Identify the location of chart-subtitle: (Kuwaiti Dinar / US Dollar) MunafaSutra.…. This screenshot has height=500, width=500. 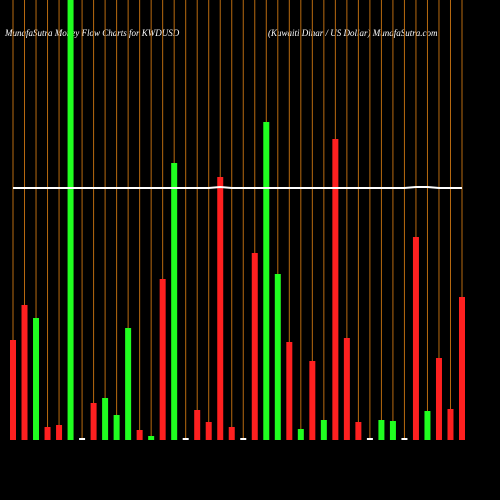
(353, 33).